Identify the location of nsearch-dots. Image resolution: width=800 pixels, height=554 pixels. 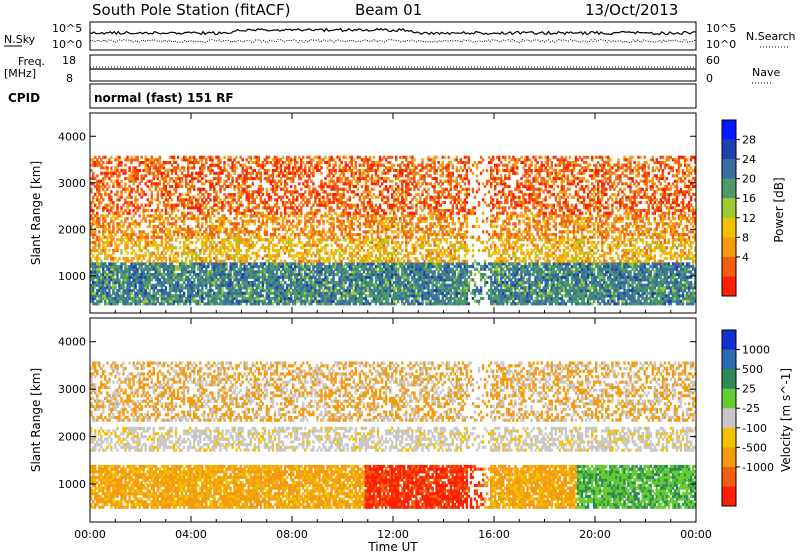
(393, 41).